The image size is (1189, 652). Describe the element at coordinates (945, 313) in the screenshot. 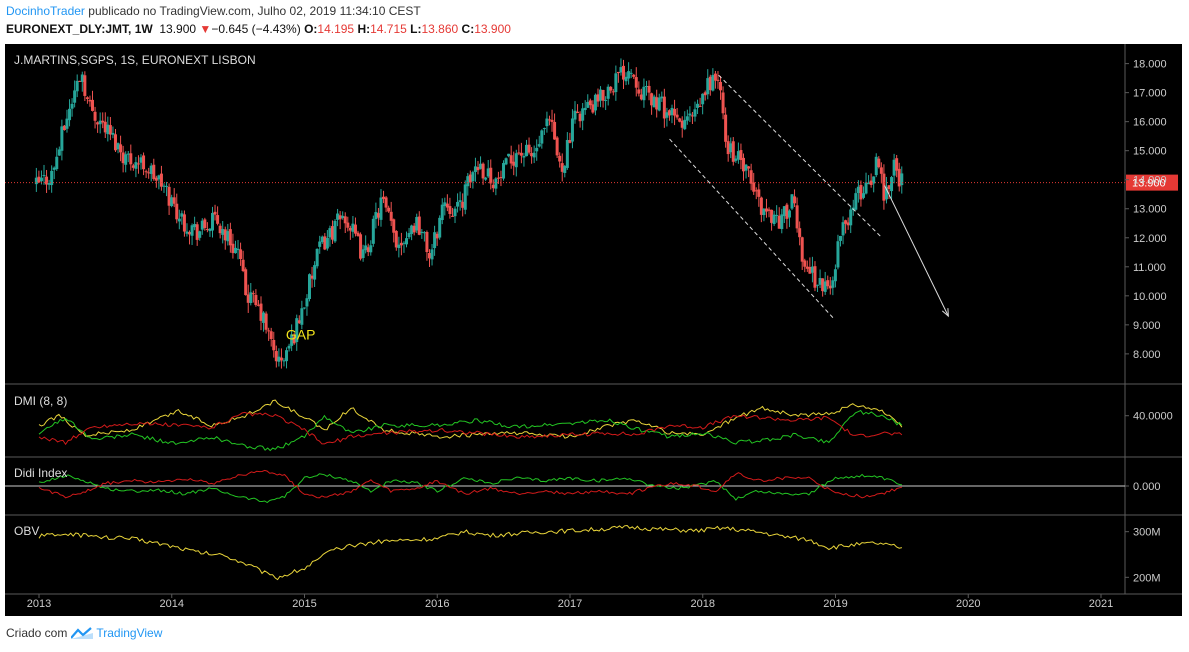

I see `arrow-head-icon` at that location.